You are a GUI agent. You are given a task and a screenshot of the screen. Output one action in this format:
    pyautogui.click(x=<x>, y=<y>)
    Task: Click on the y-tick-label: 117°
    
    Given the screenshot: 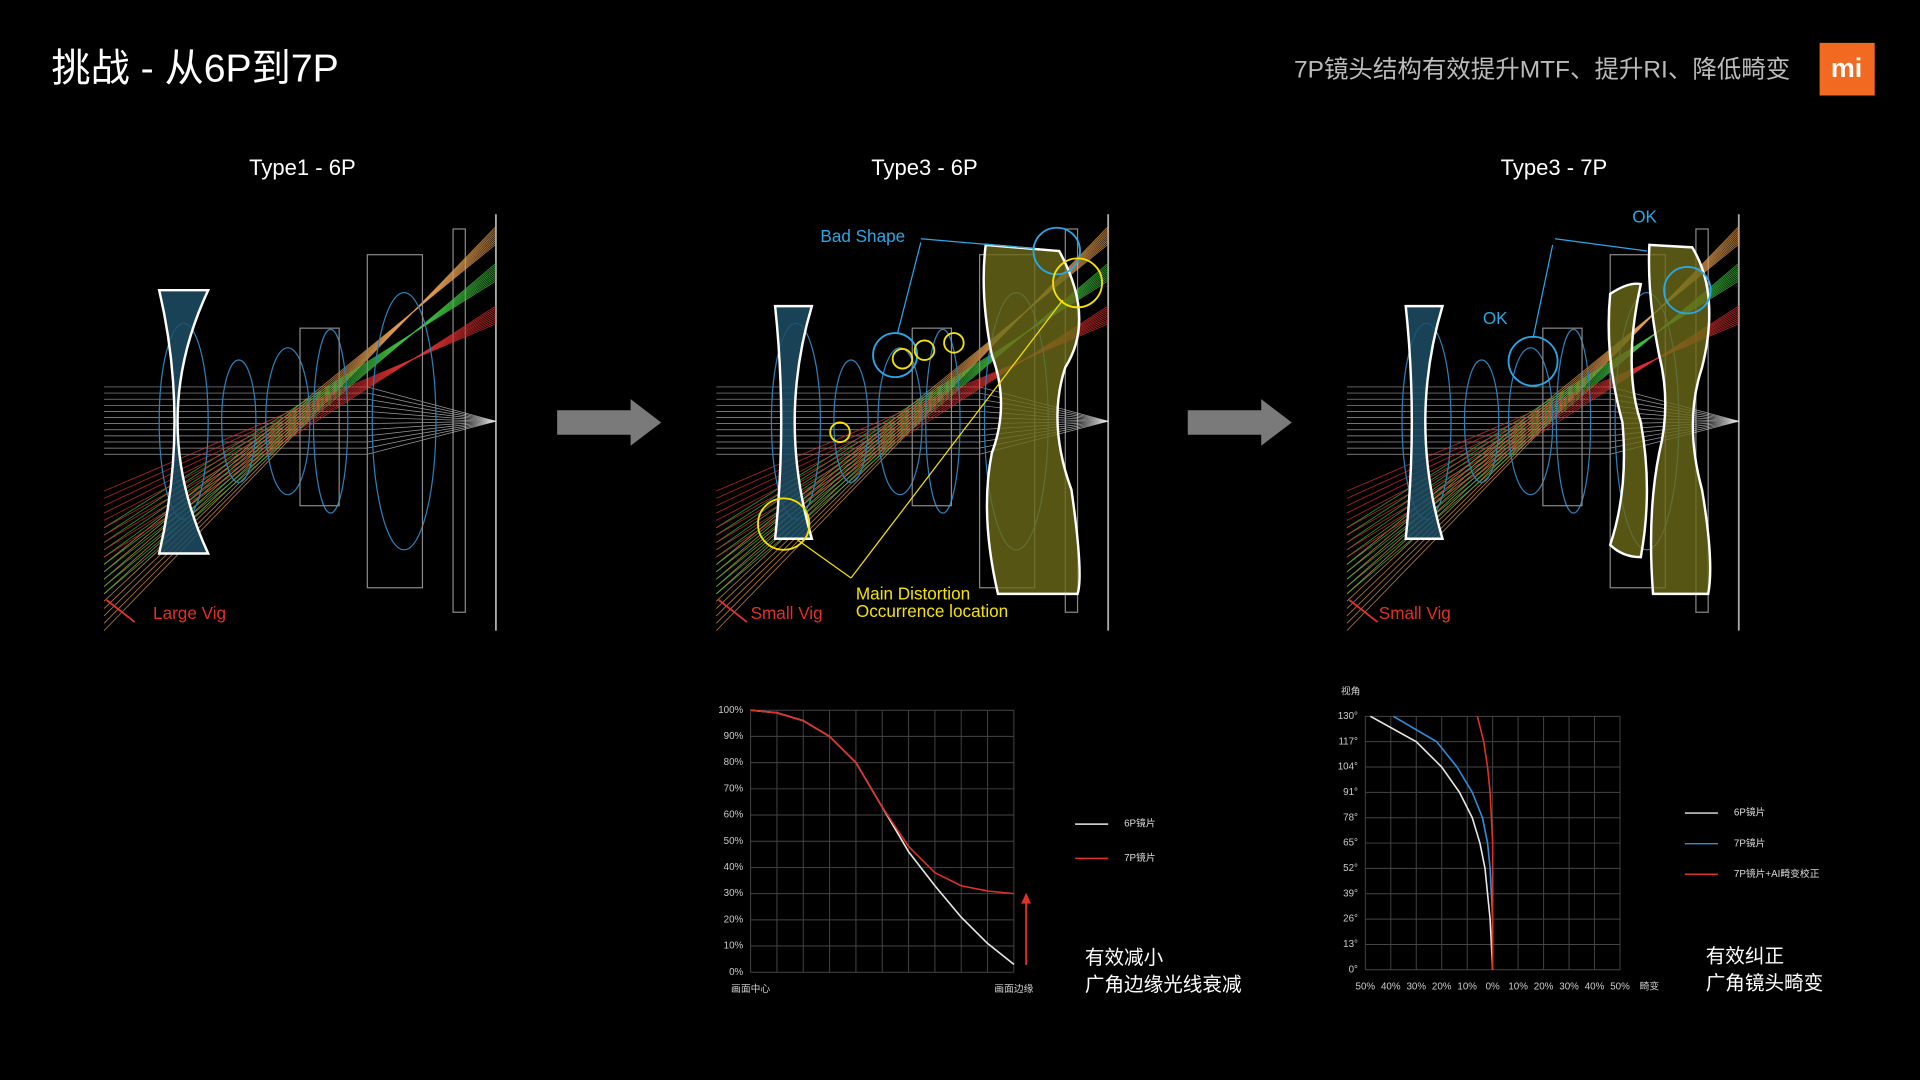 What is the action you would take?
    pyautogui.click(x=1348, y=741)
    